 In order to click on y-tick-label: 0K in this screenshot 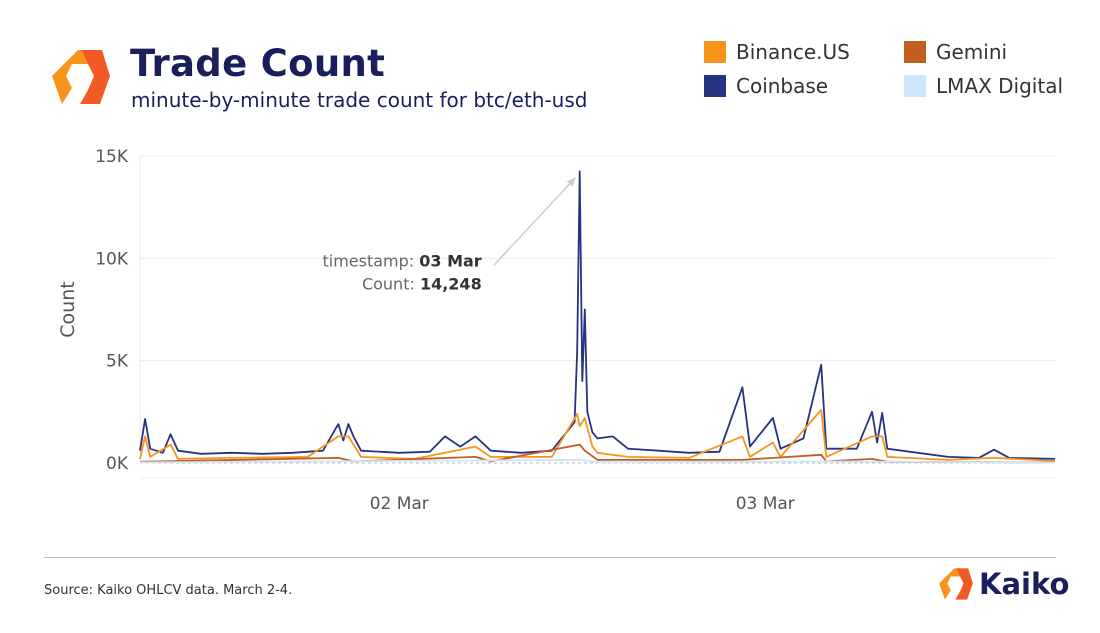, I will do `click(117, 464)`.